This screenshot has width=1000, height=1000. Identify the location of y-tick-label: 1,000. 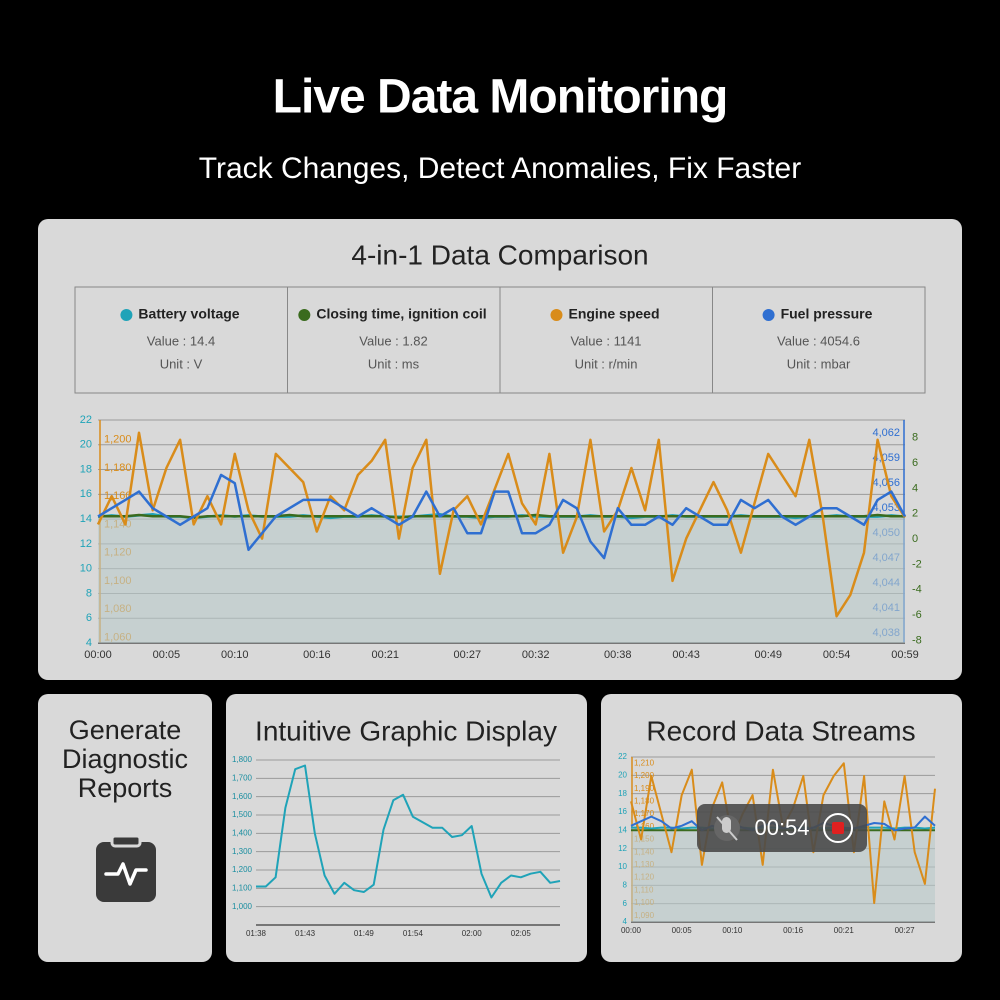
(242, 906).